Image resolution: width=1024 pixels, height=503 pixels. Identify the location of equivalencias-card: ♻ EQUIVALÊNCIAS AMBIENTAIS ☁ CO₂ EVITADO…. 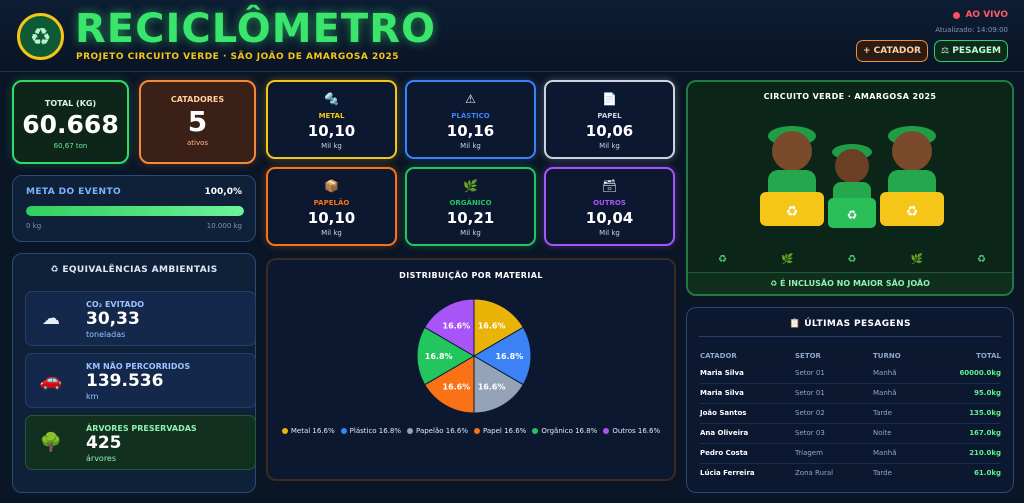
(134, 373).